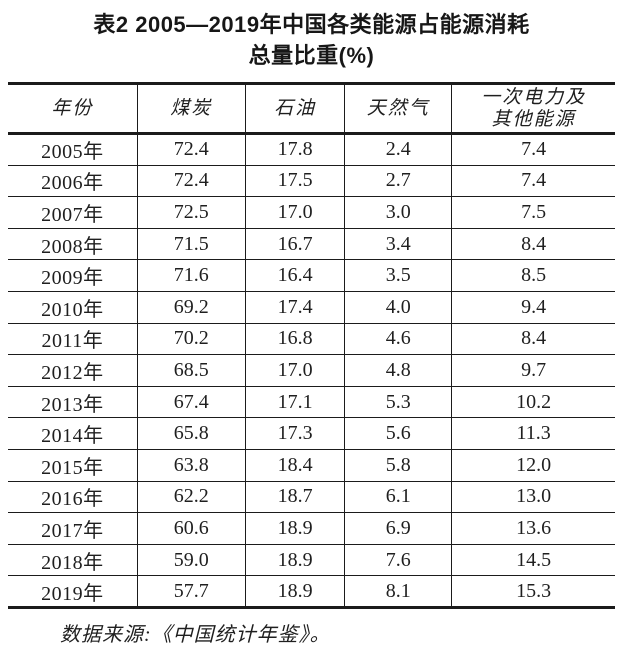  I want to click on value-cell: 5.3, so click(398, 401).